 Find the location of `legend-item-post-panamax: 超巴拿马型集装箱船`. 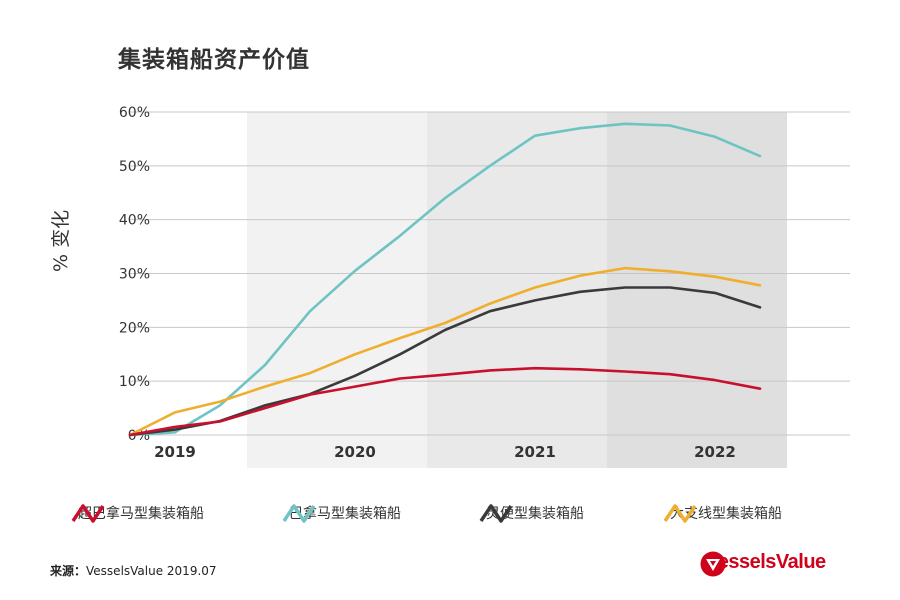

legend-item-post-panamax: 超巴拿马型集装箱船 is located at coordinates (137, 513).